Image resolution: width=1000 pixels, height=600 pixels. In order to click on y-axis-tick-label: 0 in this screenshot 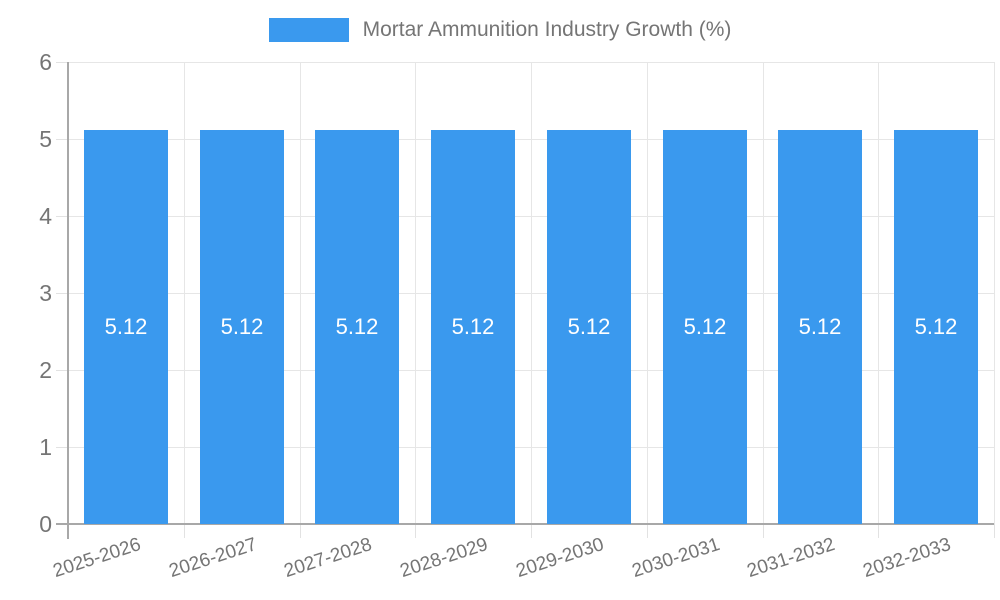, I will do `click(45, 524)`.